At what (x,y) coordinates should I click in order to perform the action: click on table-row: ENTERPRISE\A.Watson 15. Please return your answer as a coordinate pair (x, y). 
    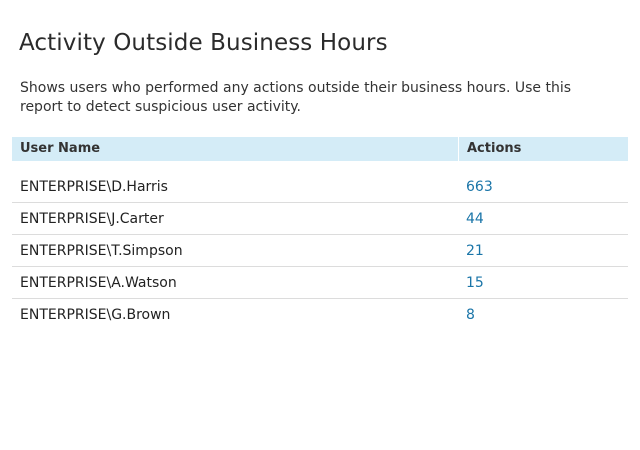
    Looking at the image, I should click on (320, 283).